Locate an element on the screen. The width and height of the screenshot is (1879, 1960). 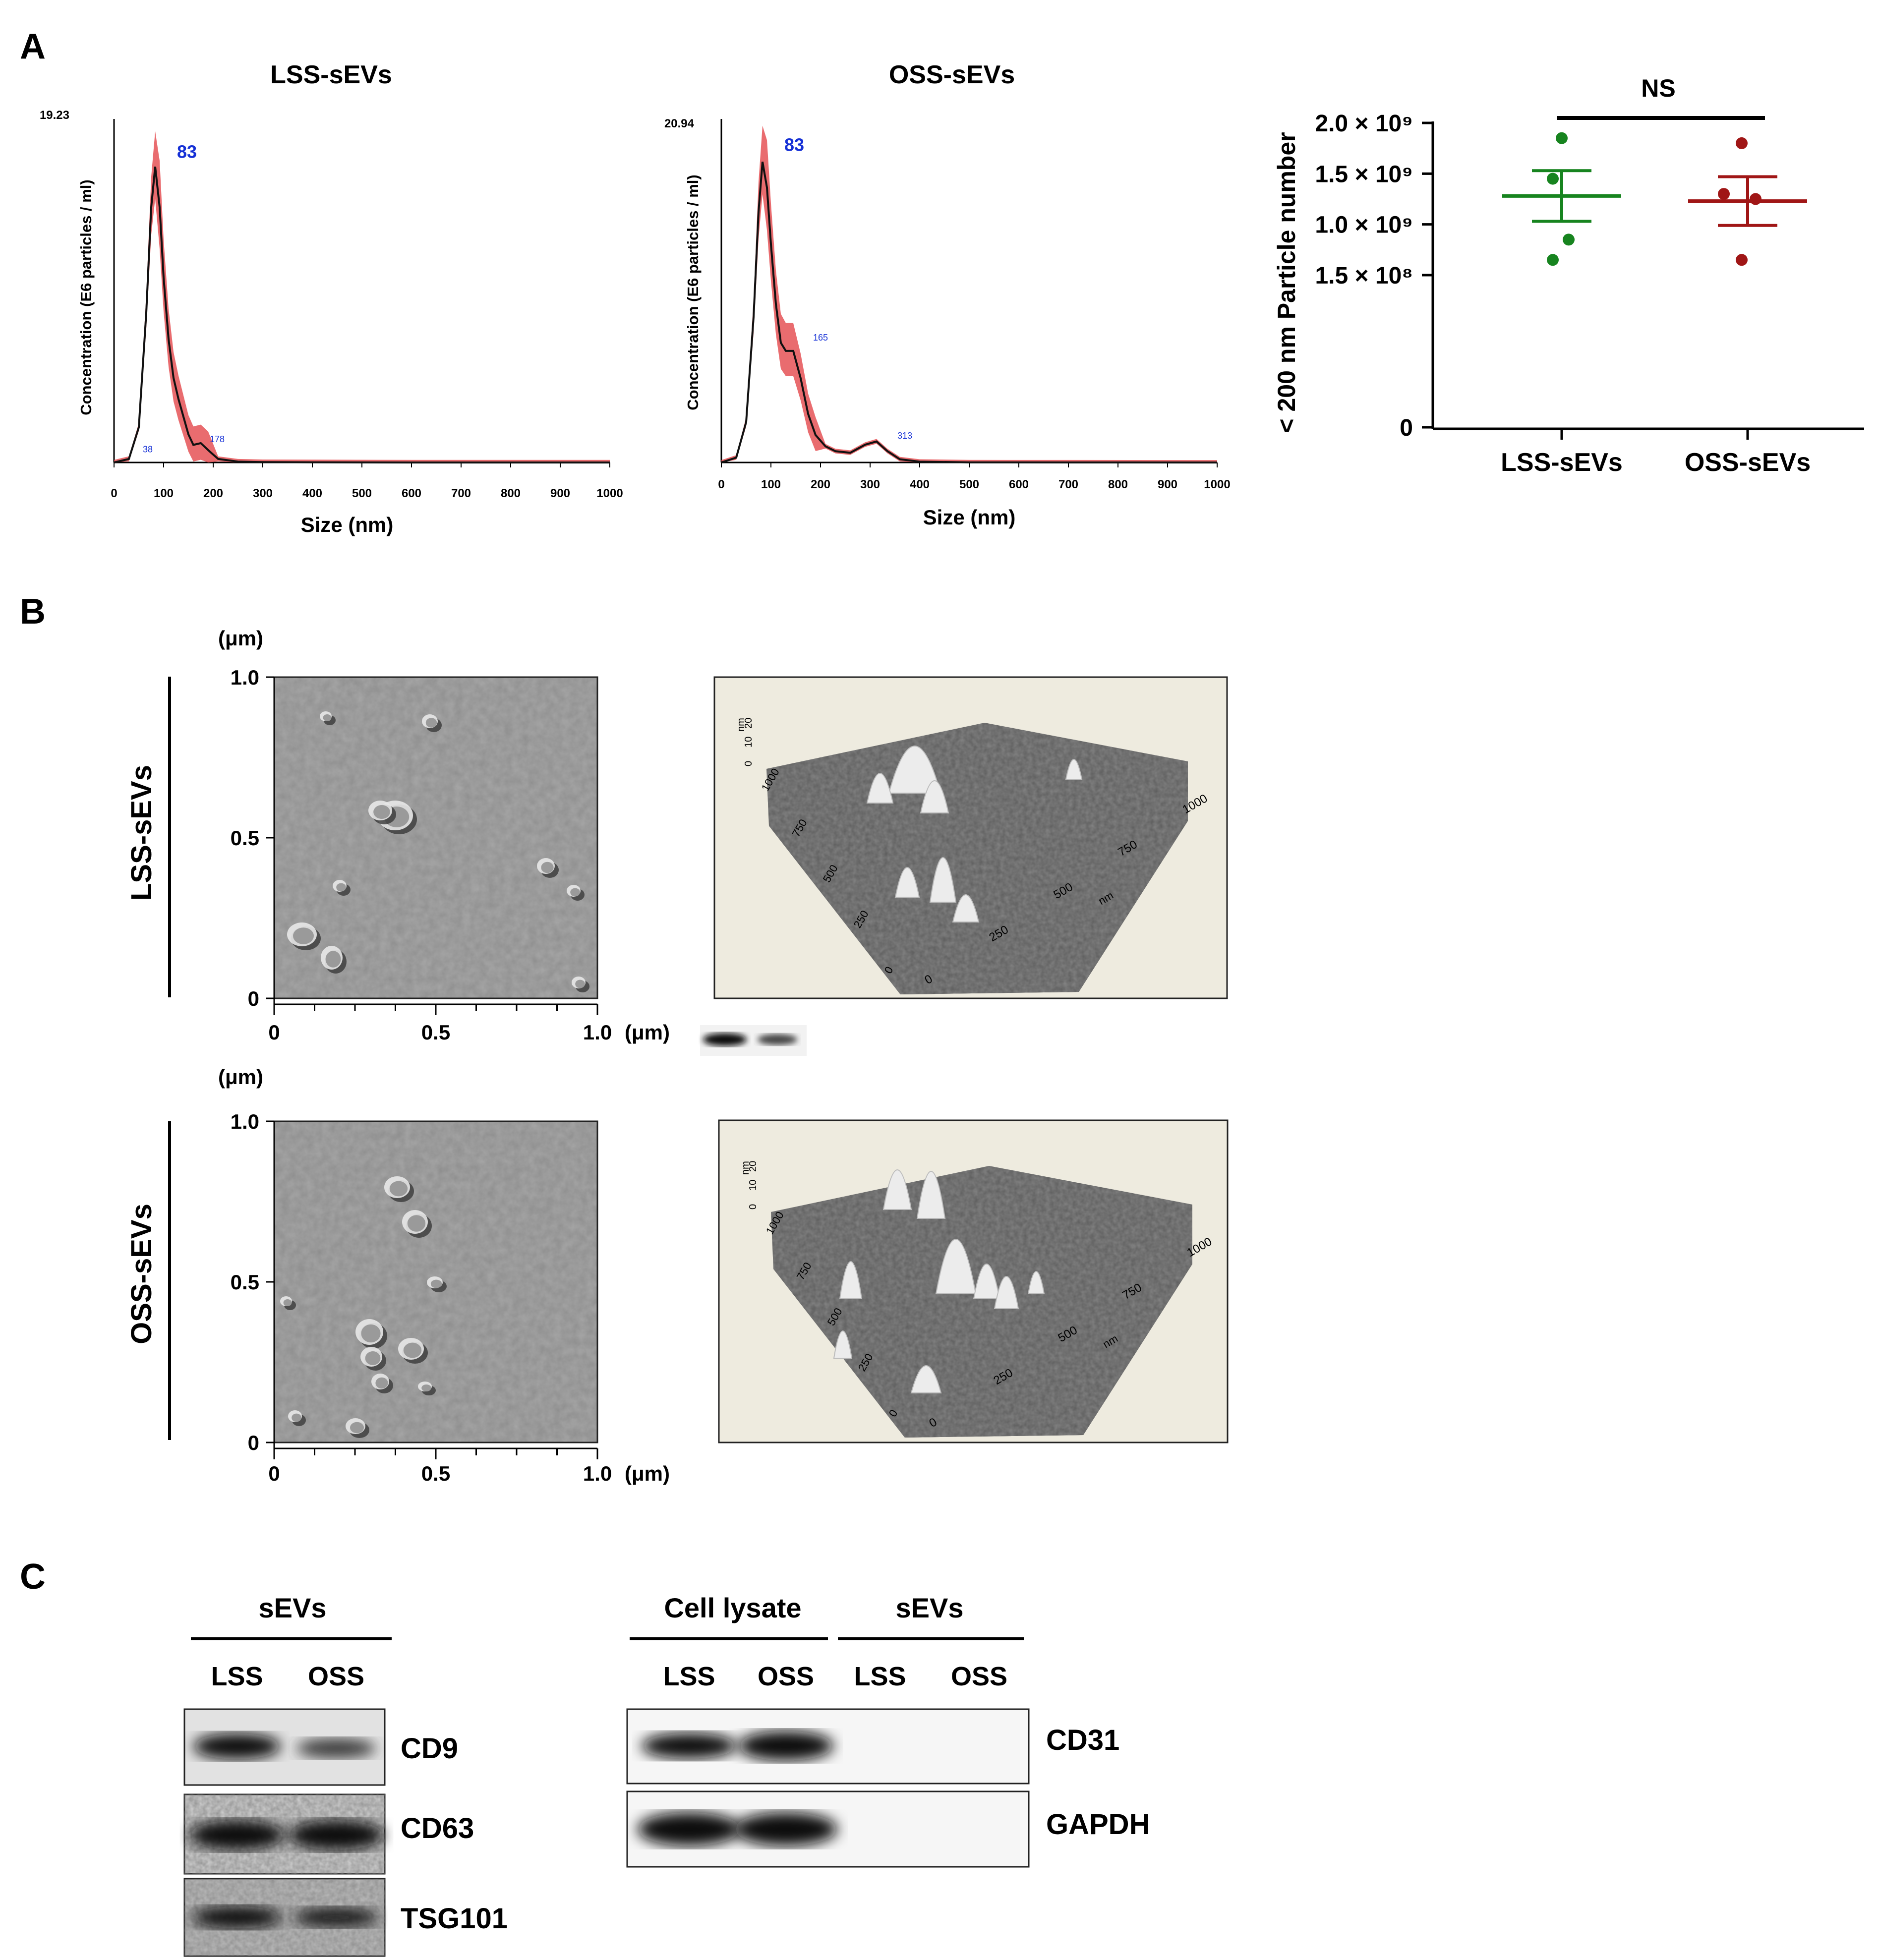
nta-x-tick-label: 800 is located at coordinates (511, 493).